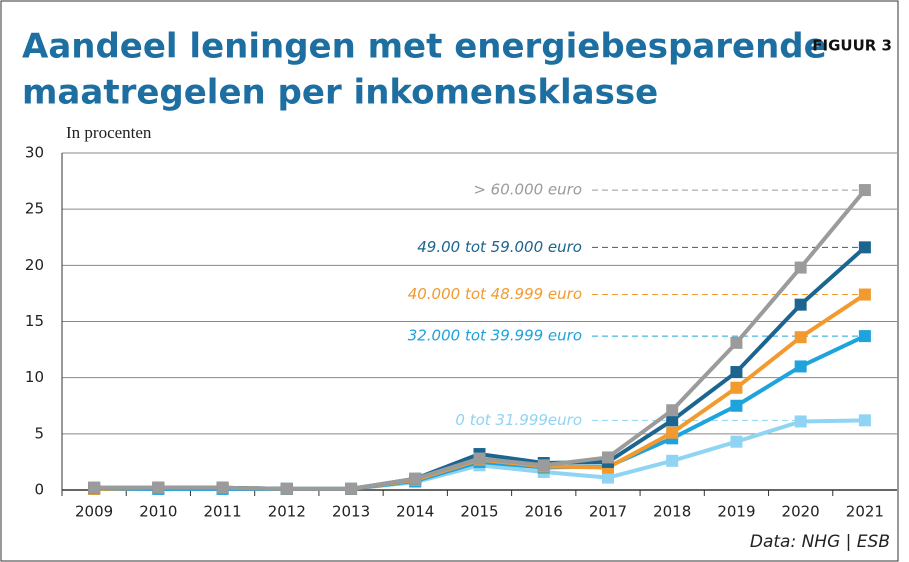  Describe the element at coordinates (34, 265) in the screenshot. I see `y-tick-label: 20` at that location.